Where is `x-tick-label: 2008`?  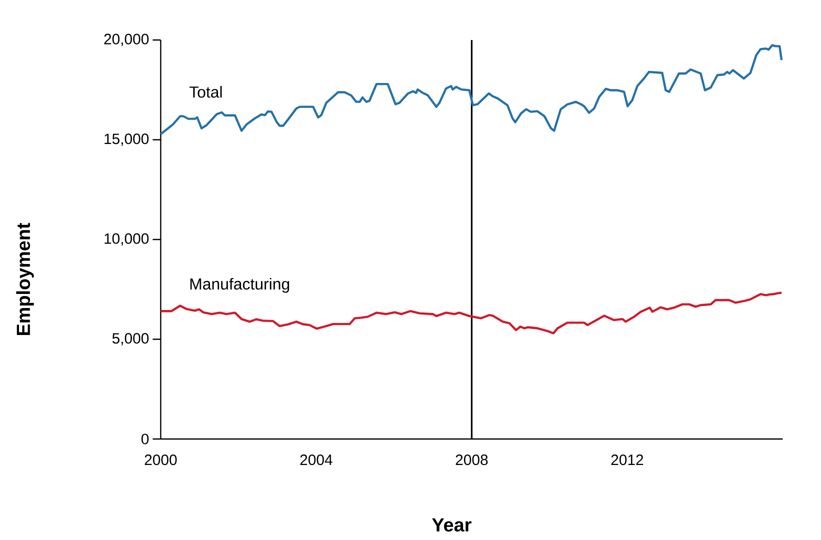
x-tick-label: 2008 is located at coordinates (472, 460).